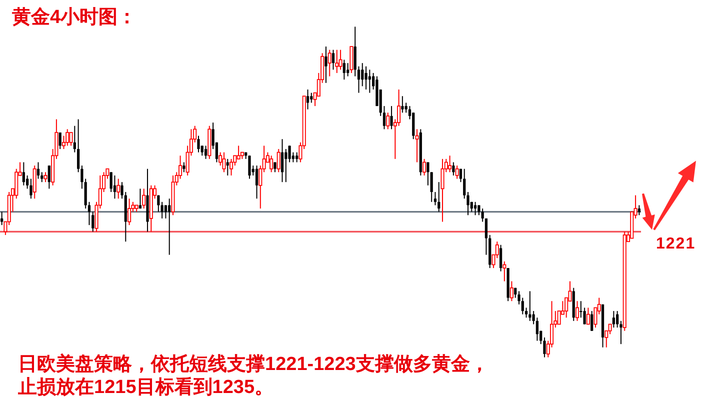 This screenshot has height=411, width=709. Describe the element at coordinates (254, 376) in the screenshot. I see `annotation: 日欧美盘策略，依托短线支撑1221-1223支撑做多黄金，止损放在1215目标看到1235。` at that location.